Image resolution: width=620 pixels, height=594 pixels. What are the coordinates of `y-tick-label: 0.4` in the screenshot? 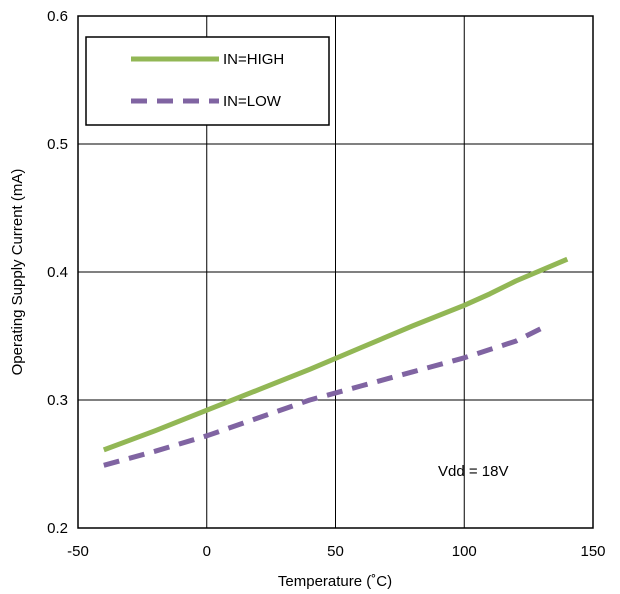 It's located at (57, 272).